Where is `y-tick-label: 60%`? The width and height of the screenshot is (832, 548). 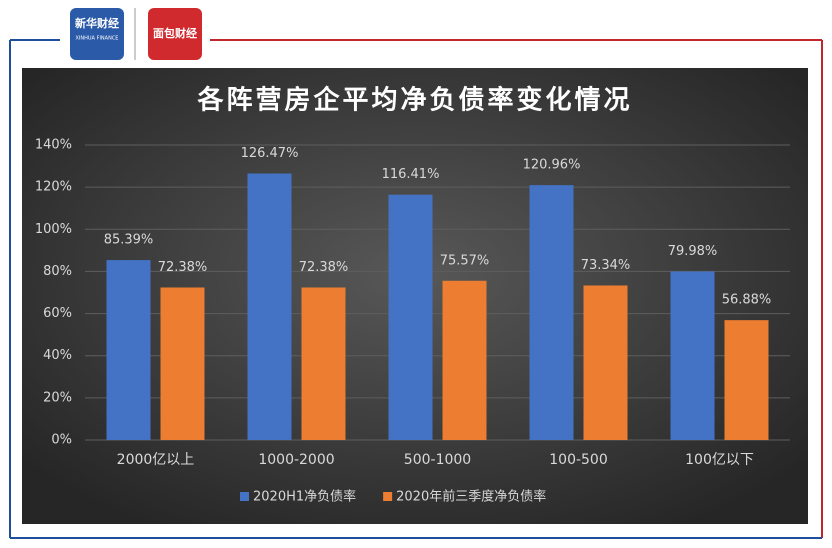
y-tick-label: 60% is located at coordinates (57, 313).